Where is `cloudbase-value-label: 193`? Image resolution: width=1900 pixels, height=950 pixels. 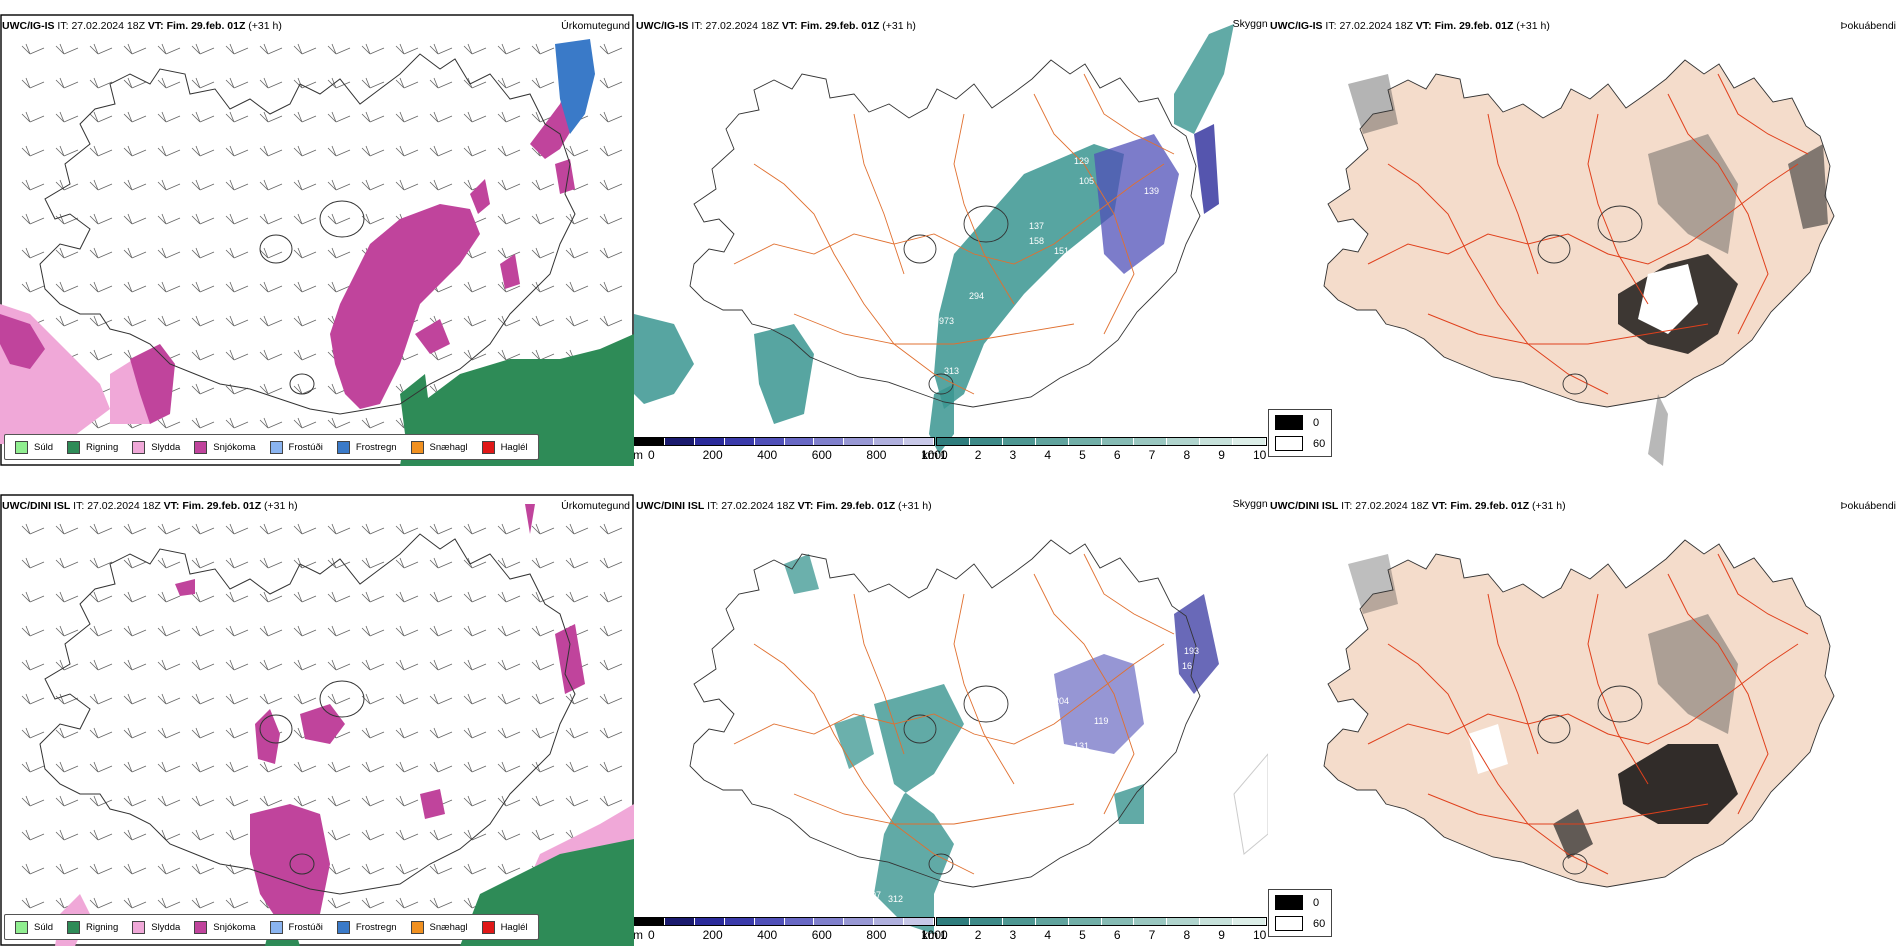
cloudbase-value-label: 193 is located at coordinates (1191, 651).